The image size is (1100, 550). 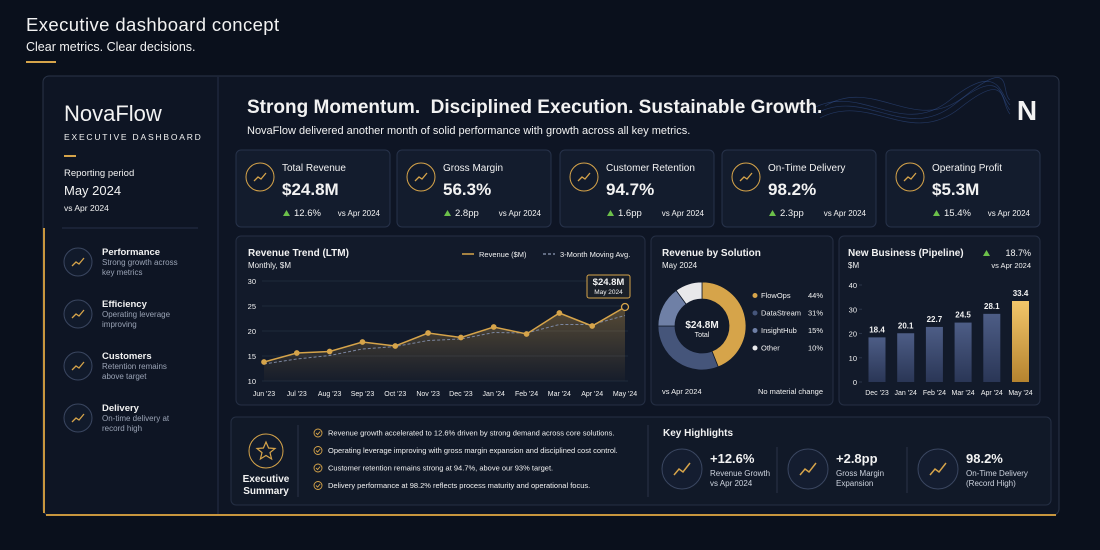 I want to click on annotation-box, so click(x=608, y=286).